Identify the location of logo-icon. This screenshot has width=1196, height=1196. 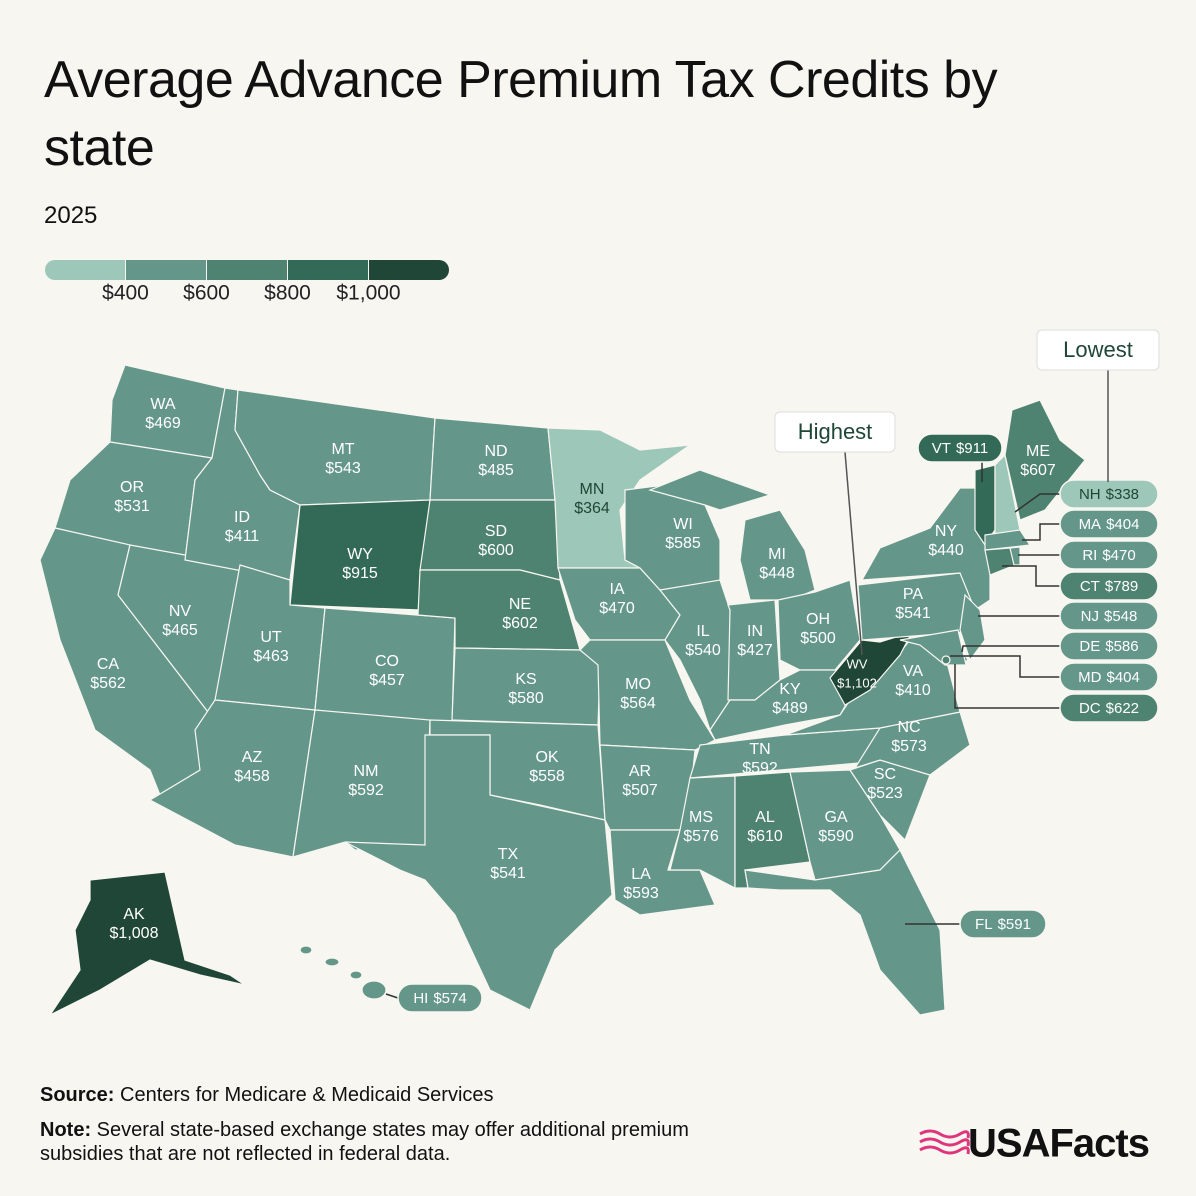
(944, 1142).